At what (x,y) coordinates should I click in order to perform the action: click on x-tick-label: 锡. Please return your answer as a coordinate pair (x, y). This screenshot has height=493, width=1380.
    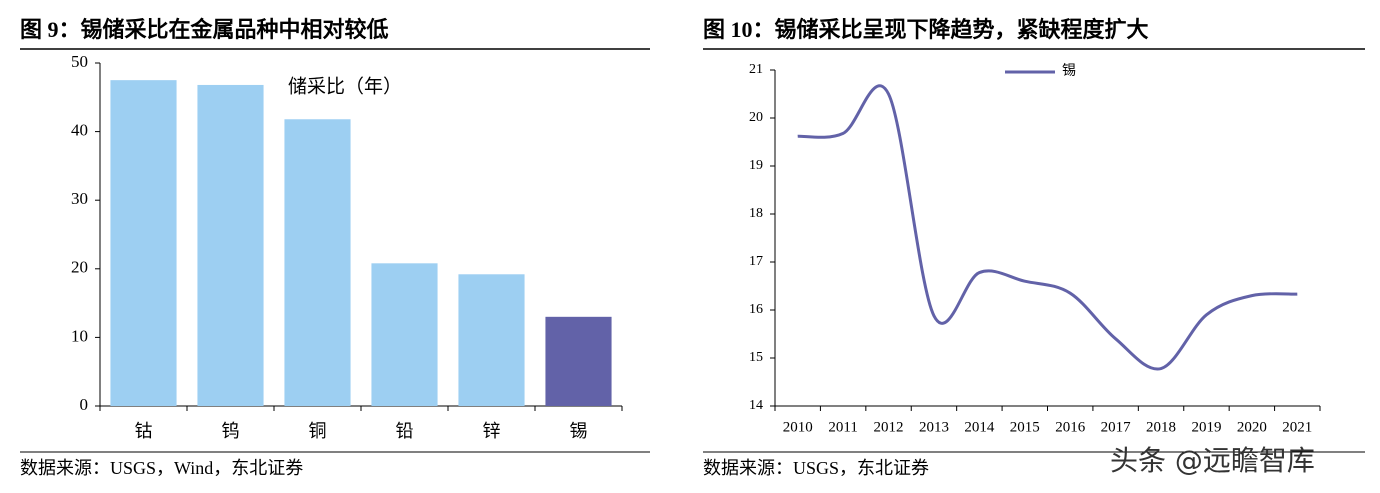
    Looking at the image, I should click on (579, 431).